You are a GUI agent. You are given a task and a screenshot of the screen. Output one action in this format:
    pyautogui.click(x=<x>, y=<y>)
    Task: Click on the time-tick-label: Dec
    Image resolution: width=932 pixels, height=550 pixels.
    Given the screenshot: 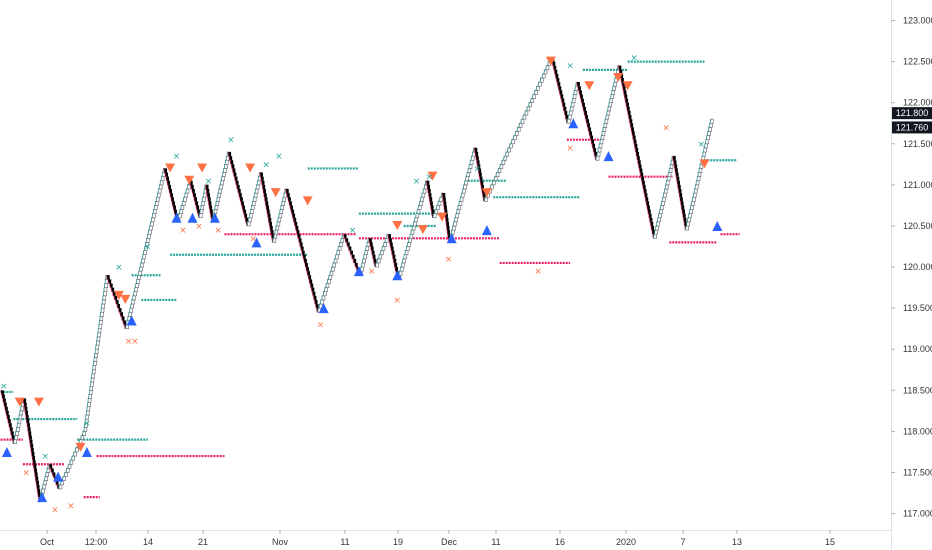 What is the action you would take?
    pyautogui.click(x=449, y=542)
    